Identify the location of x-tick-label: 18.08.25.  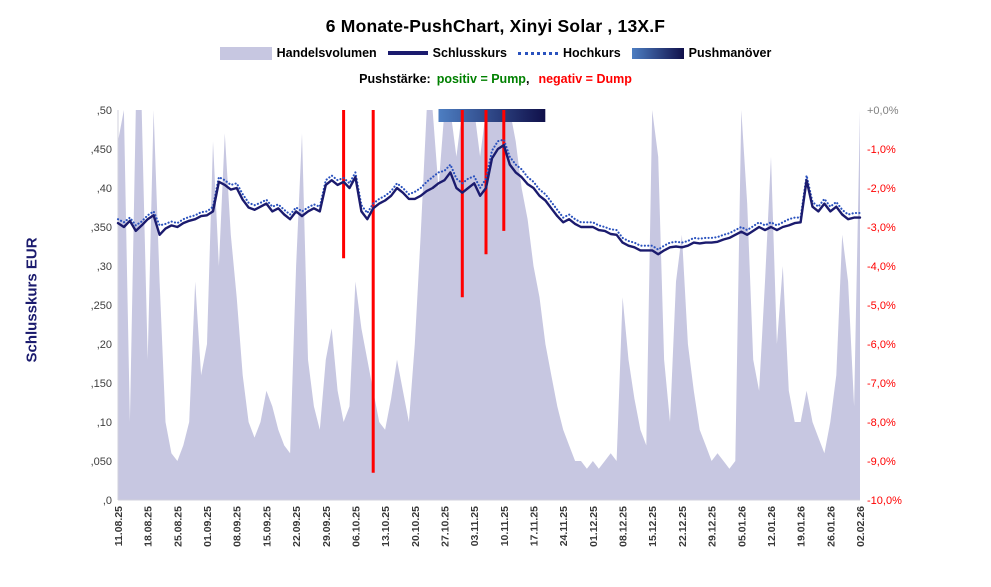
(149, 526).